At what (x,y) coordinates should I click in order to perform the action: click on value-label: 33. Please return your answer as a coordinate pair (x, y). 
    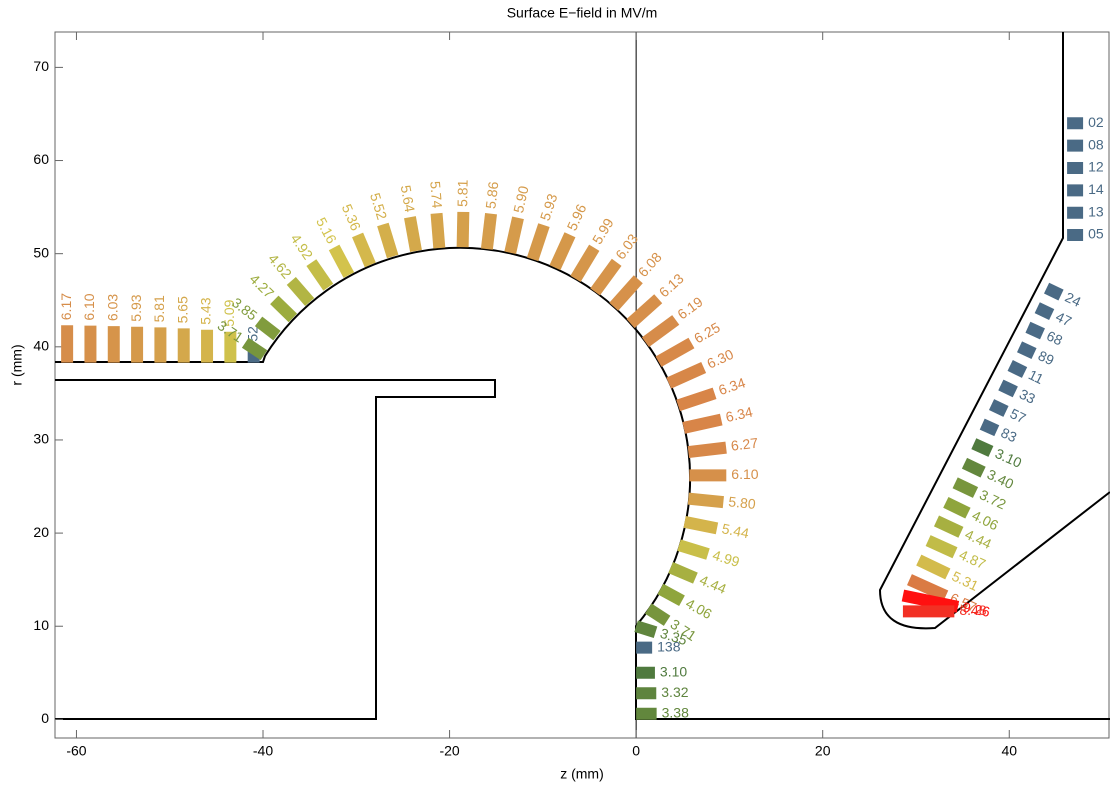
    Looking at the image, I should click on (1027, 396).